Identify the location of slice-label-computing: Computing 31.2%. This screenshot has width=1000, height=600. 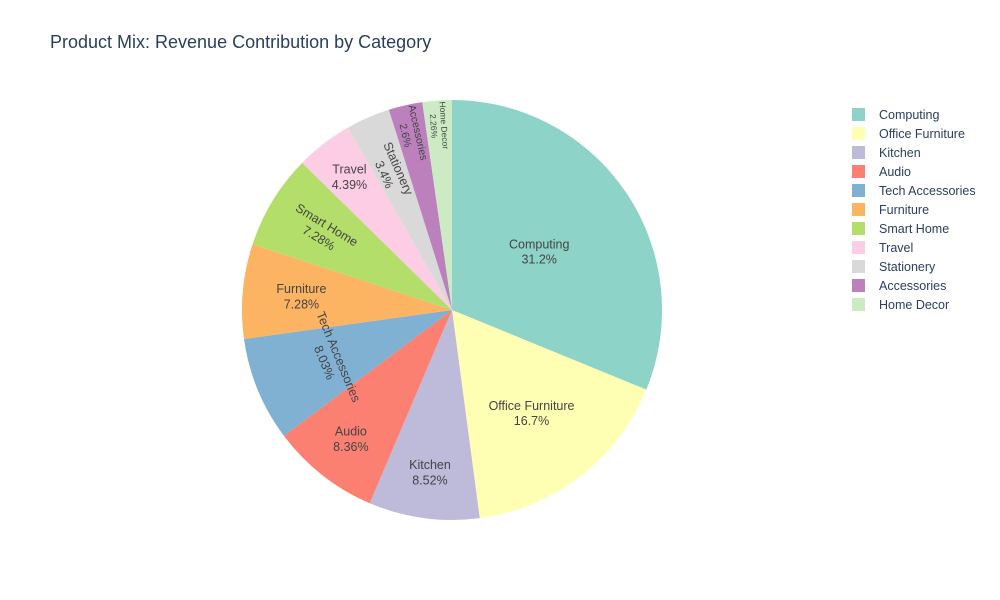
(539, 251).